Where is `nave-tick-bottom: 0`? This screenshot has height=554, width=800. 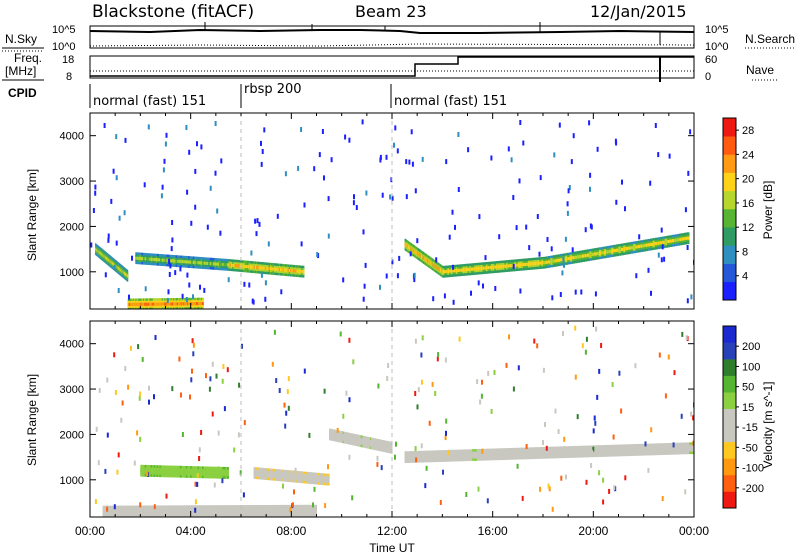
nave-tick-bottom: 0 is located at coordinates (708, 77).